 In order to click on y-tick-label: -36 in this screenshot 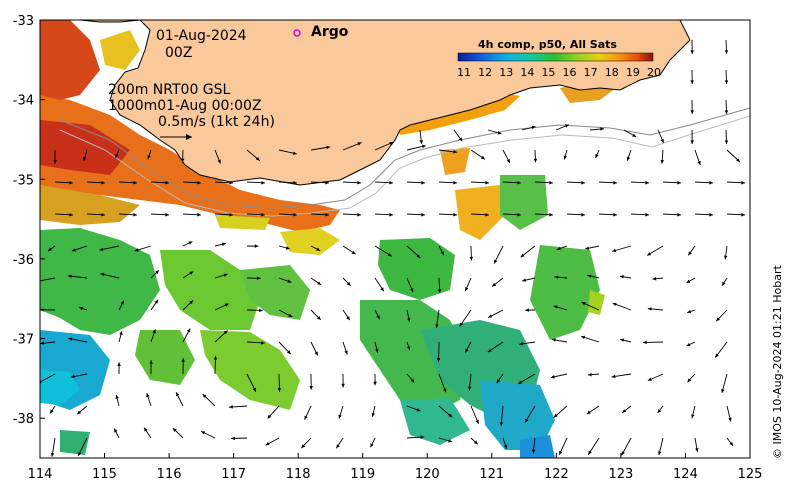, I will do `click(23, 260)`.